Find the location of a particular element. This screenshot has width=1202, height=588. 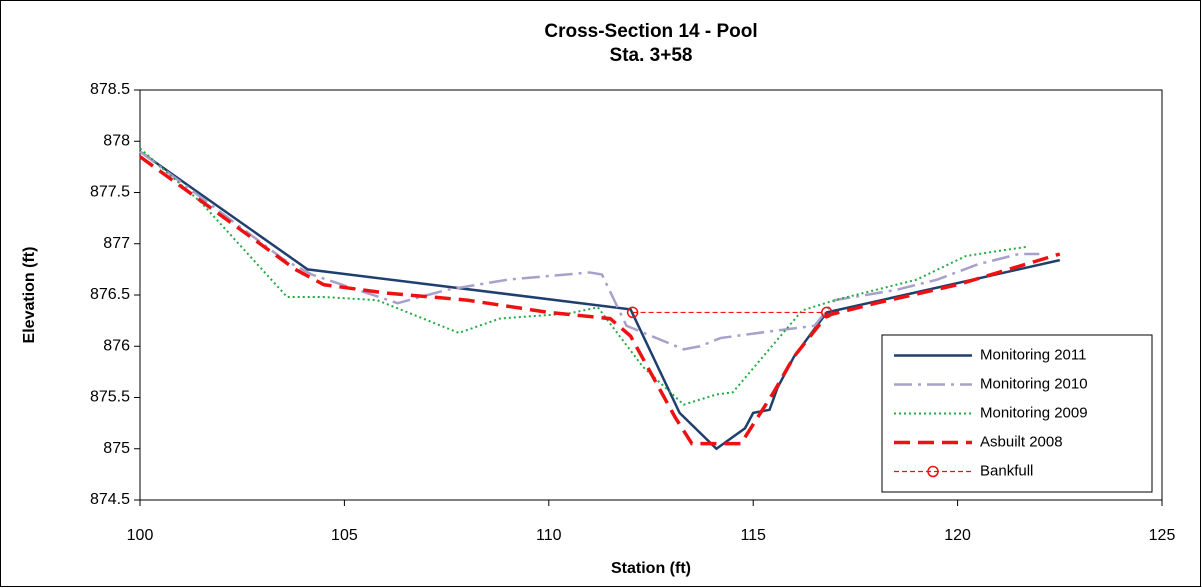

x-tick-label: 115 is located at coordinates (753, 535).